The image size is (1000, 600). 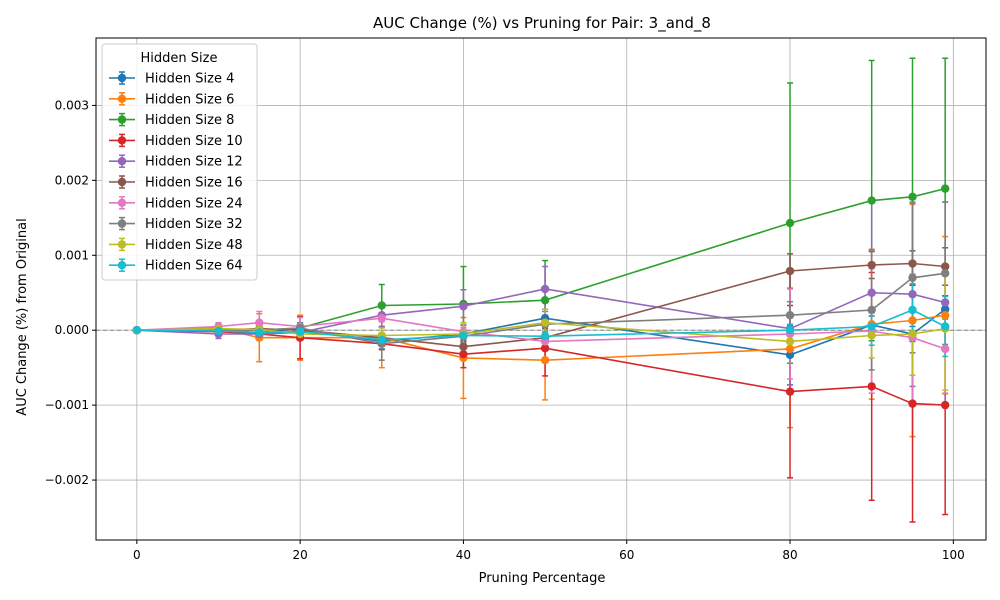 I want to click on y-tick-label: 0.002, so click(x=72, y=180).